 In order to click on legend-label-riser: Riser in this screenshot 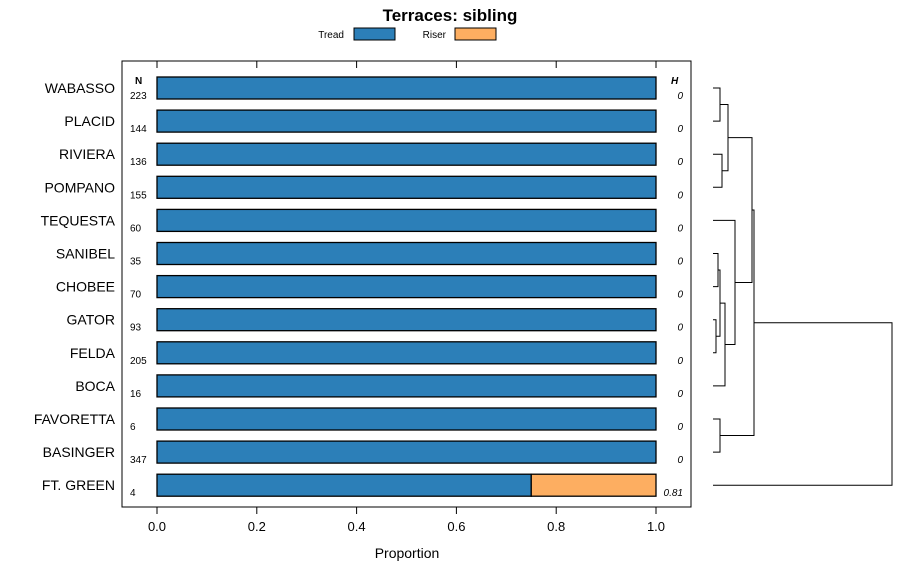, I will do `click(435, 35)`.